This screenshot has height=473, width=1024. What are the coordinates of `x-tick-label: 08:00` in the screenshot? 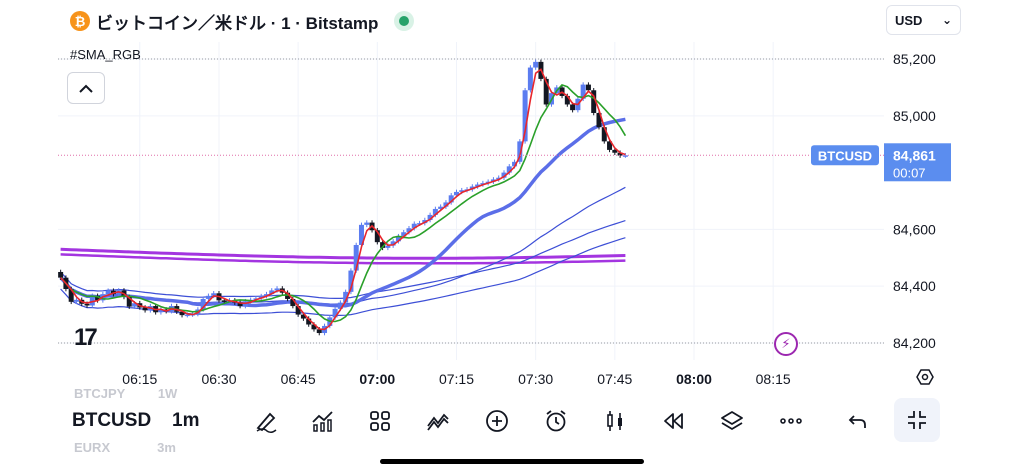 It's located at (694, 379).